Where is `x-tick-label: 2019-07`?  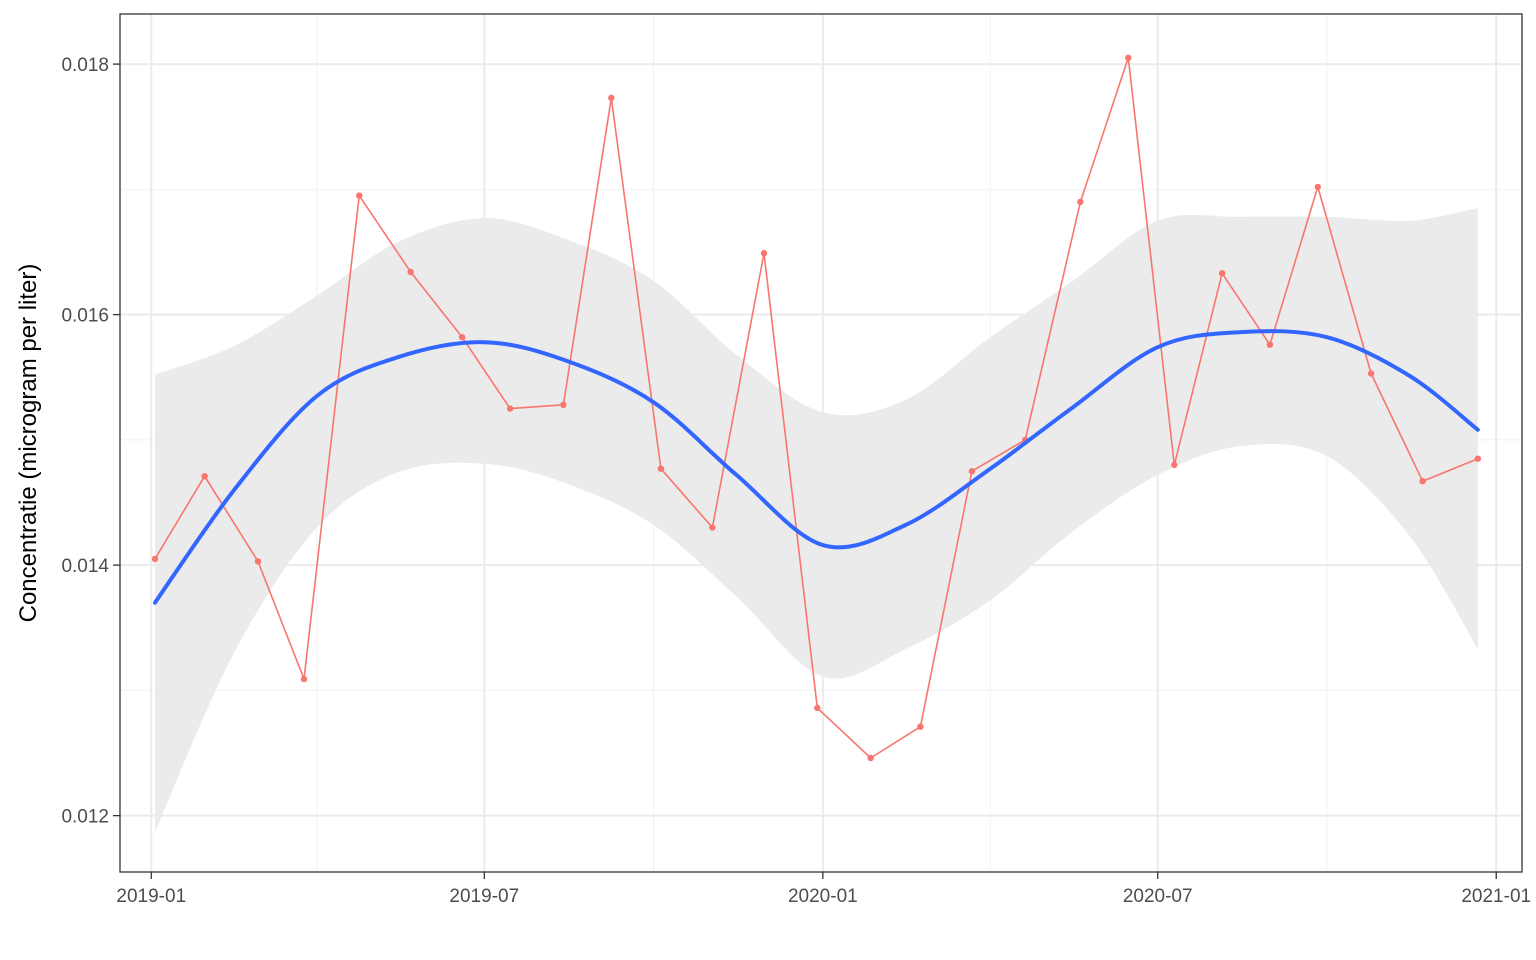
x-tick-label: 2019-07 is located at coordinates (484, 896).